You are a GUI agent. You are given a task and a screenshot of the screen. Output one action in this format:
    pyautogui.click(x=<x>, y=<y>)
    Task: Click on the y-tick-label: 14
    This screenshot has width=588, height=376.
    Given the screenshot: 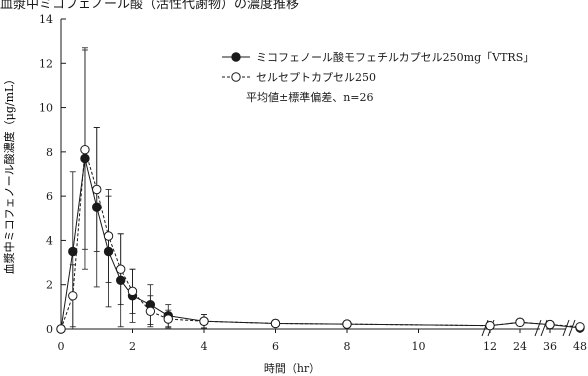 What is the action you would take?
    pyautogui.click(x=46, y=19)
    